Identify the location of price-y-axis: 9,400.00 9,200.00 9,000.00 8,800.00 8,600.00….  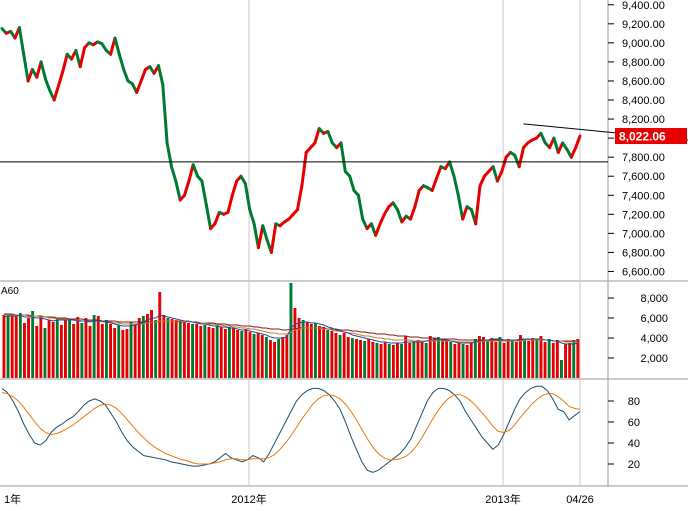
(647, 139).